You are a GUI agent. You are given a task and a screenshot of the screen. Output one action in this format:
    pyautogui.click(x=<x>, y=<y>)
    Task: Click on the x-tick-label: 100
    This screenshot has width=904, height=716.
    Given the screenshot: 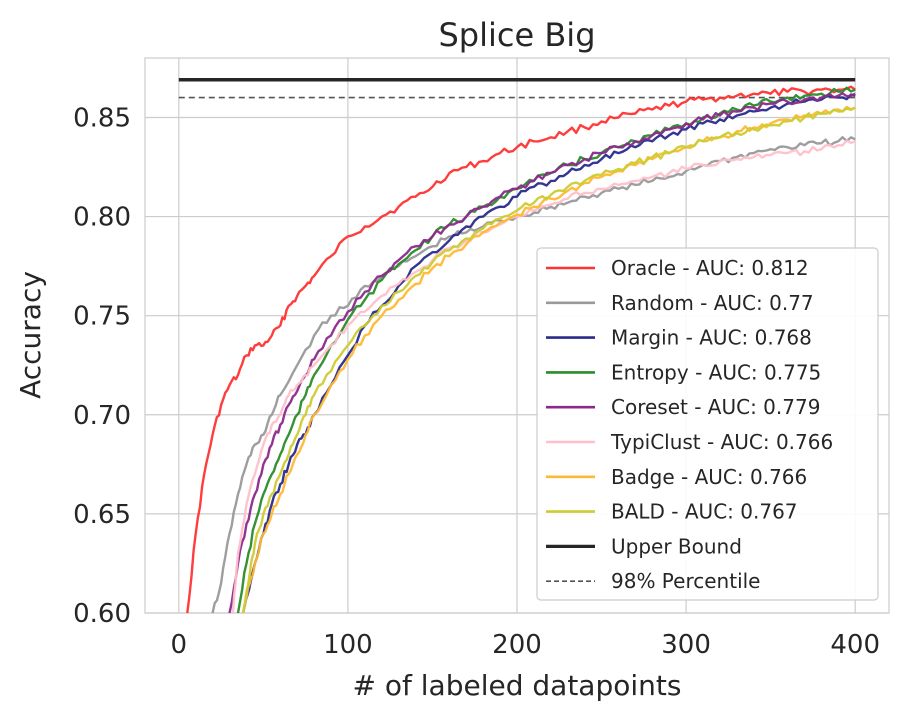 What is the action you would take?
    pyautogui.click(x=348, y=645)
    